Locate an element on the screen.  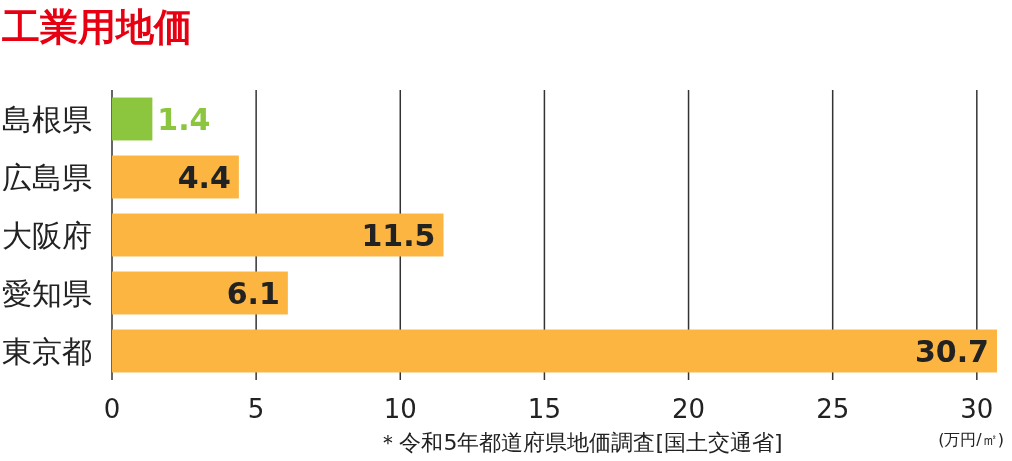
data-label: 1.4 is located at coordinates (184, 119).